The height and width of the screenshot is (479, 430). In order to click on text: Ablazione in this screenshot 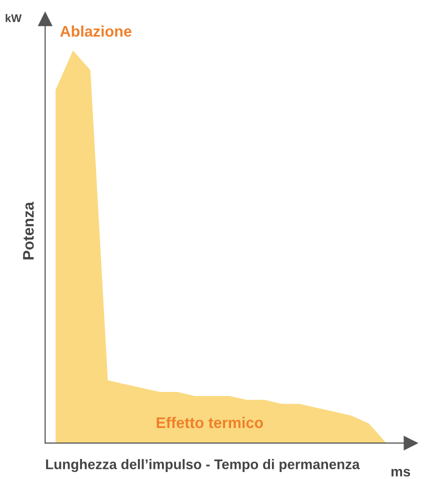, I will do `click(96, 31)`.